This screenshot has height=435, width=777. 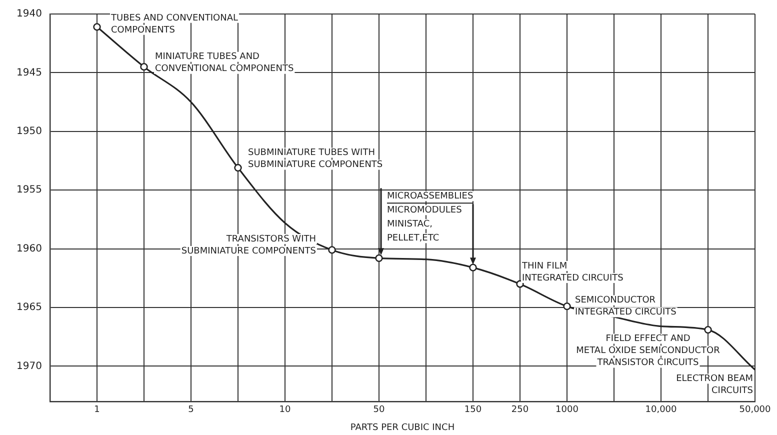 I want to click on y-tick-label: 1970, so click(x=29, y=366).